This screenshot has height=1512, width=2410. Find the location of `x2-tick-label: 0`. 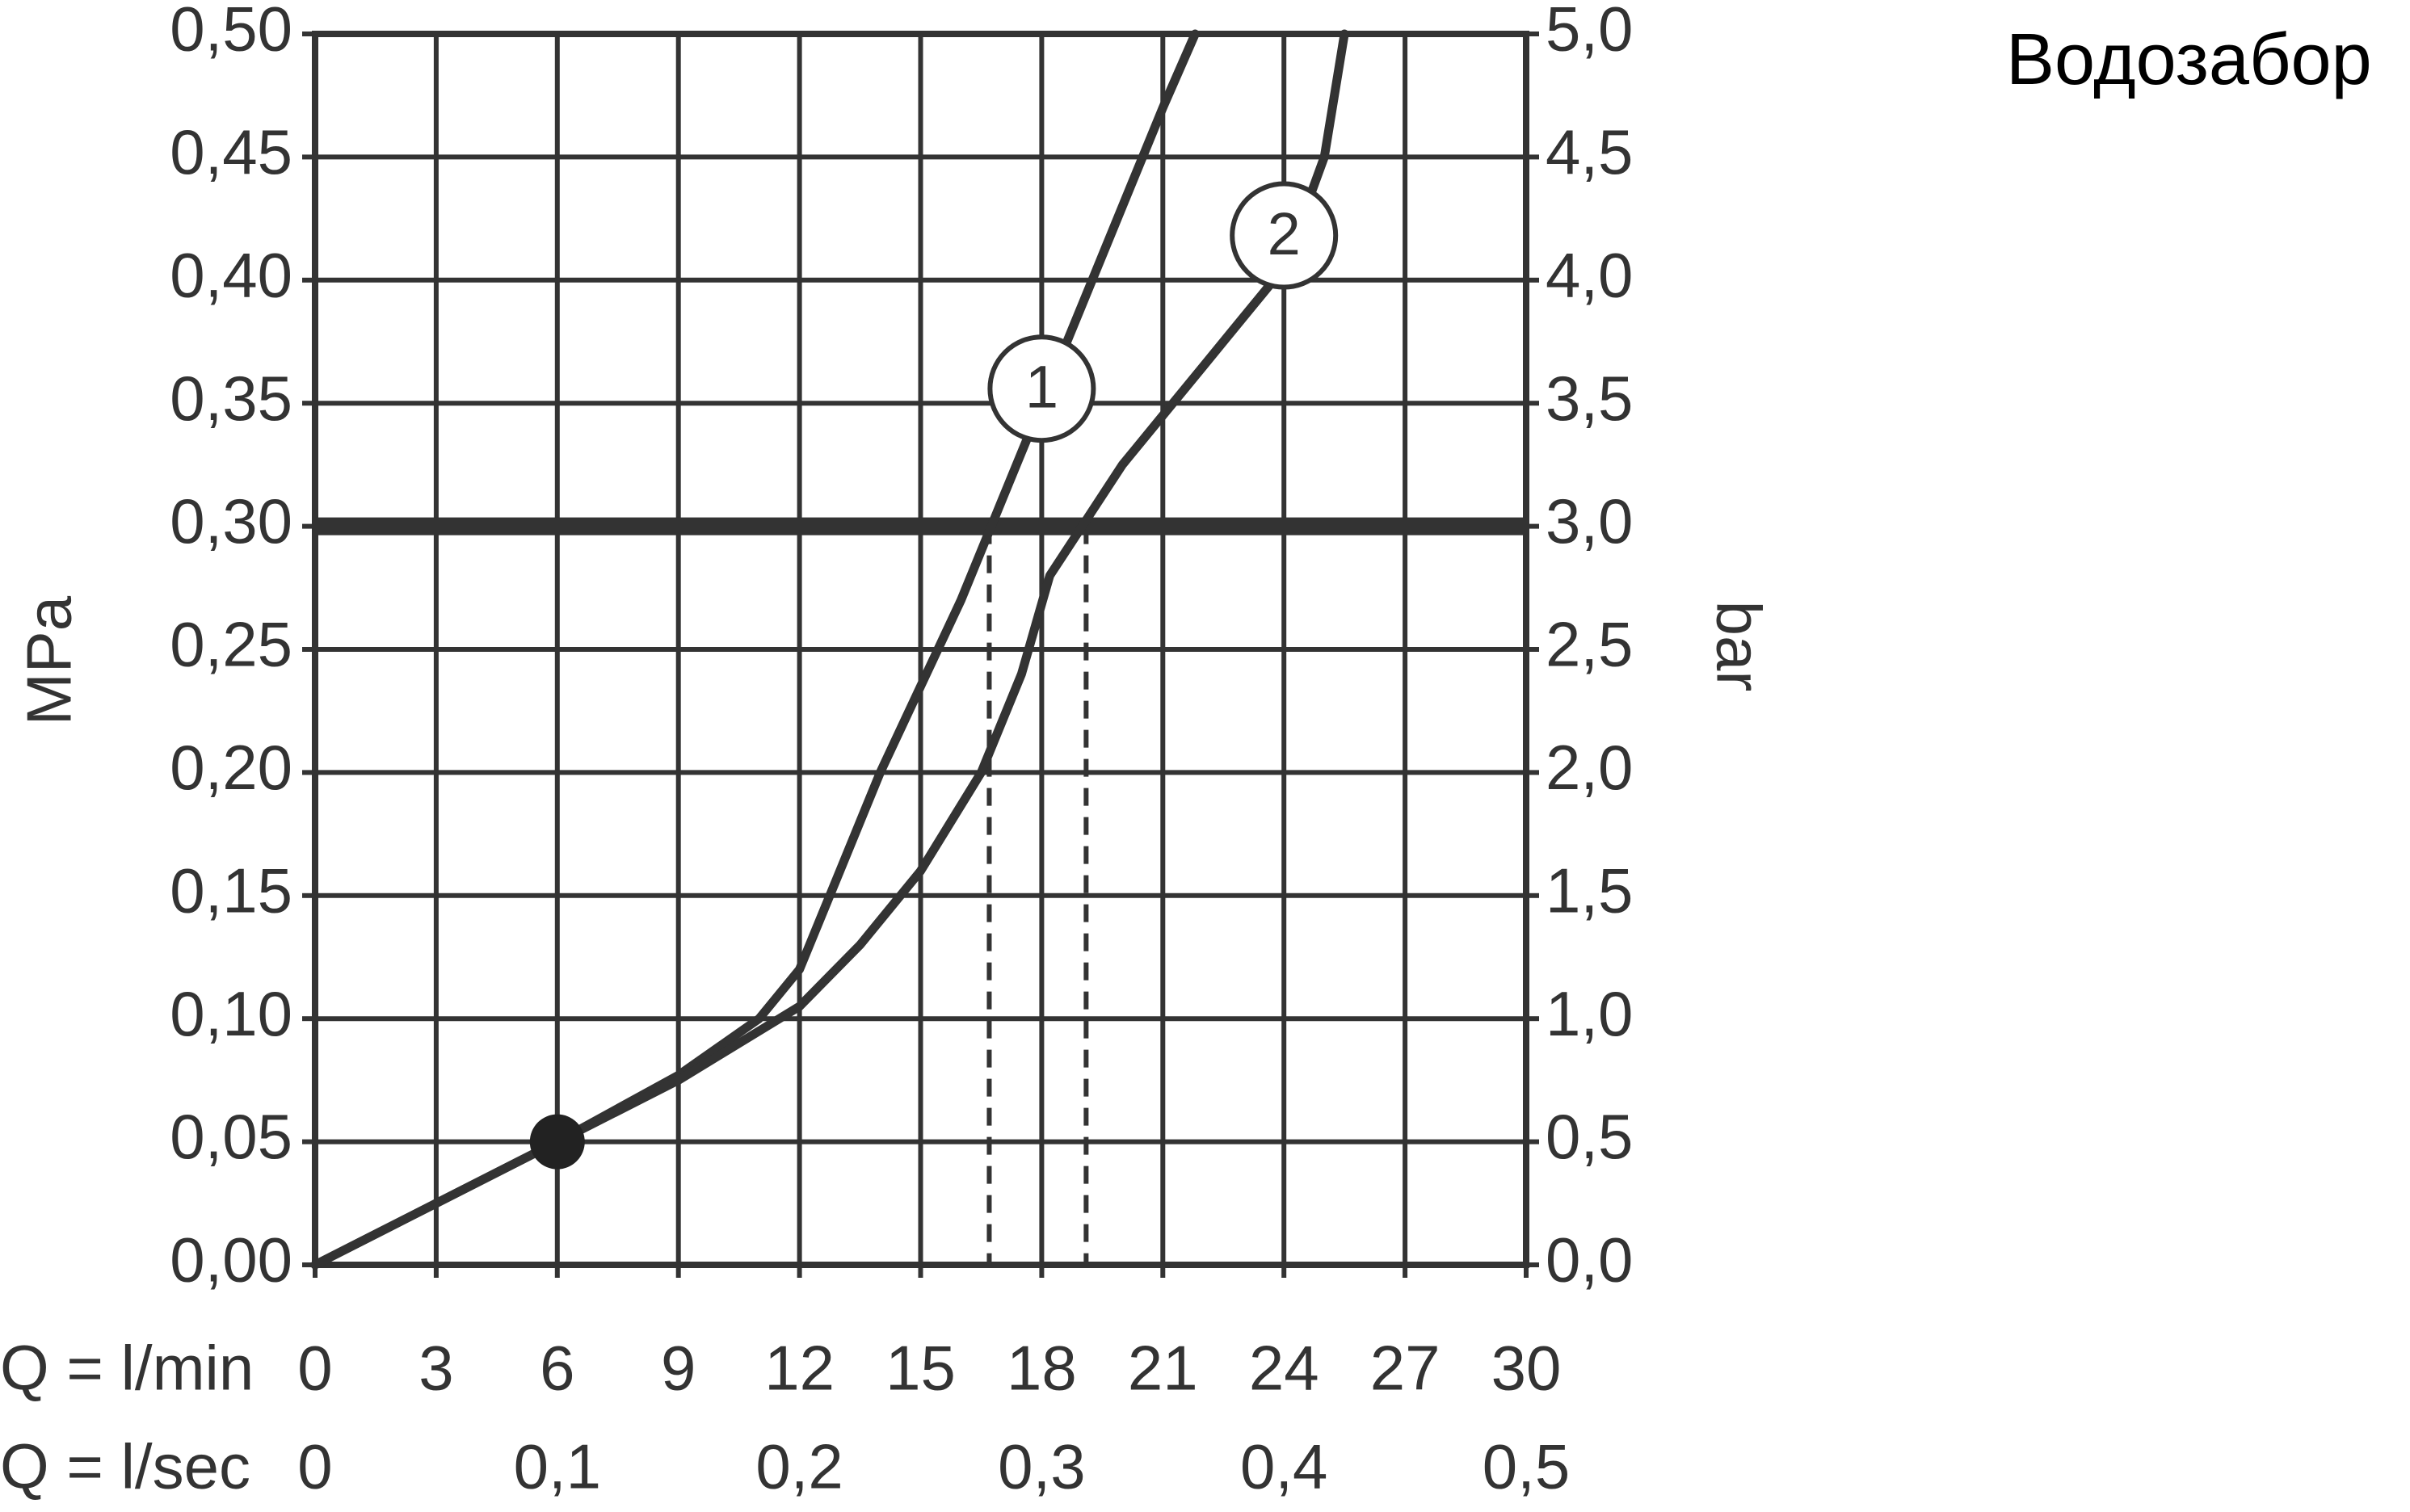

x2-tick-label: 0 is located at coordinates (315, 1466).